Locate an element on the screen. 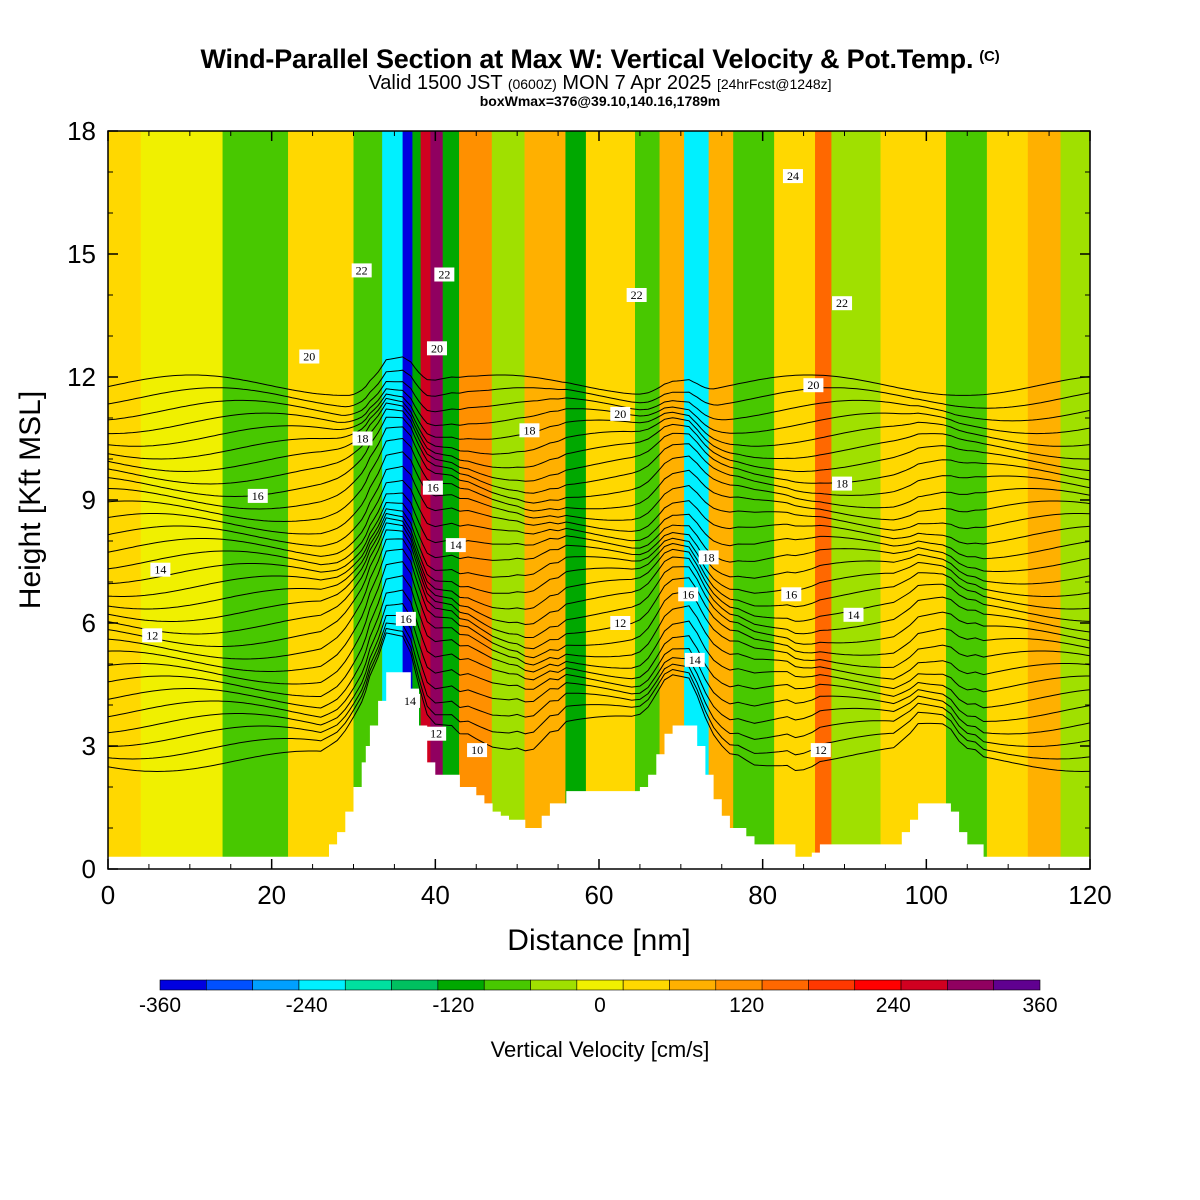  x-tick-label: 80 is located at coordinates (762, 895).